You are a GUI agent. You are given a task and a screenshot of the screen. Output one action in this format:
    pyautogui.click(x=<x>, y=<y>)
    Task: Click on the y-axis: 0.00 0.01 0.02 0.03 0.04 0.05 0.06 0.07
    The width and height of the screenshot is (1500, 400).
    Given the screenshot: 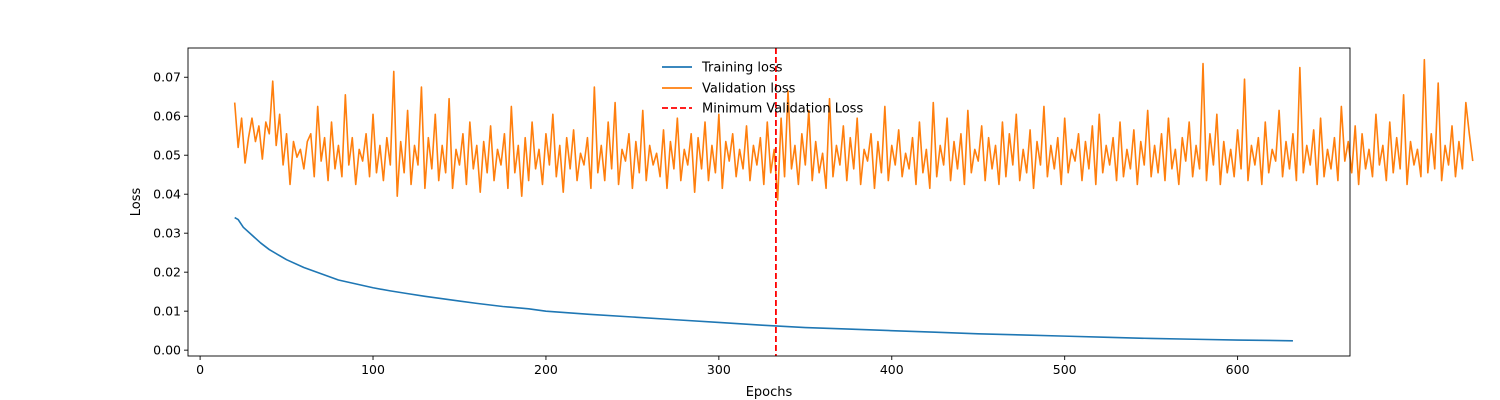 What is the action you would take?
    pyautogui.click(x=170, y=214)
    